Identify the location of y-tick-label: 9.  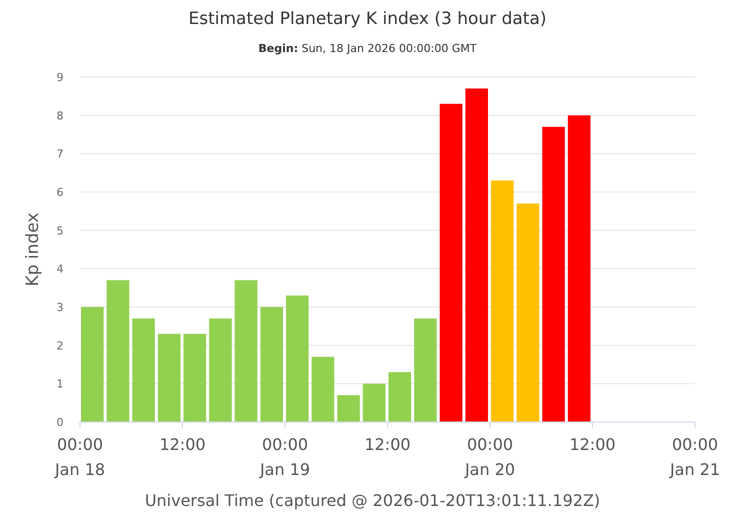
(60, 77).